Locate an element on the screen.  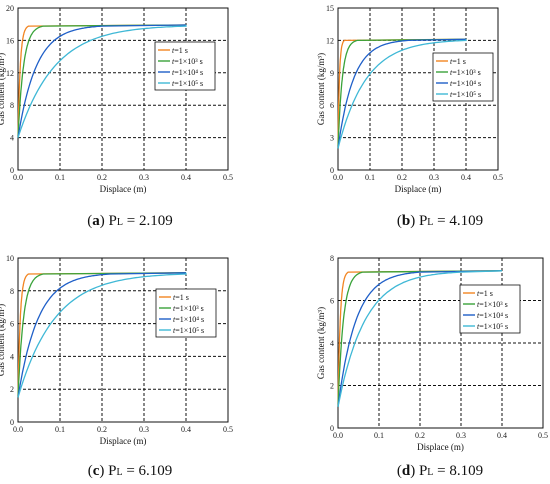
panel-caption: (b) PL = 4.109 is located at coordinates (440, 221).